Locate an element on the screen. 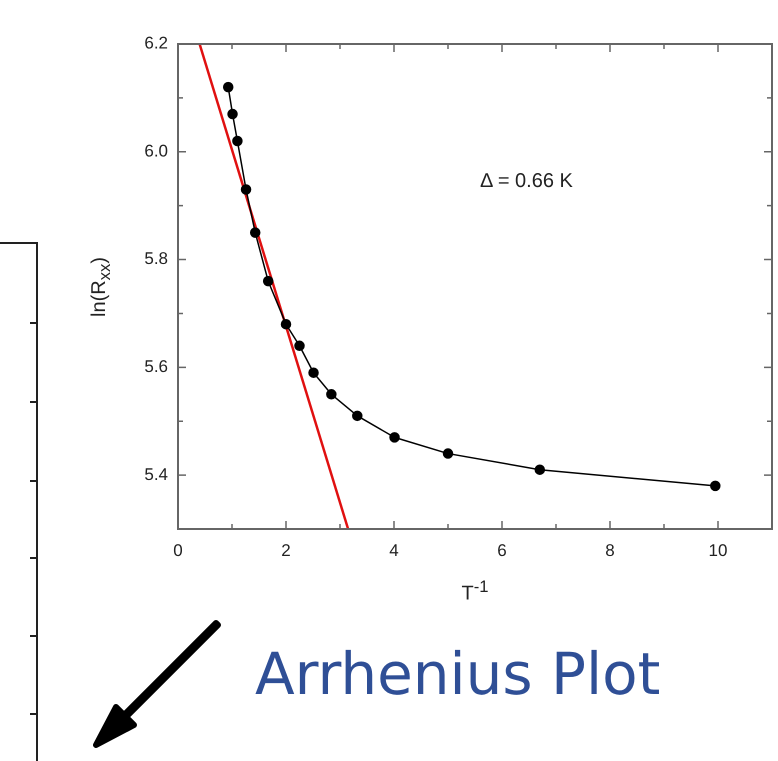 The image size is (778, 761). y-tick-label: 5.8 is located at coordinates (156, 258).